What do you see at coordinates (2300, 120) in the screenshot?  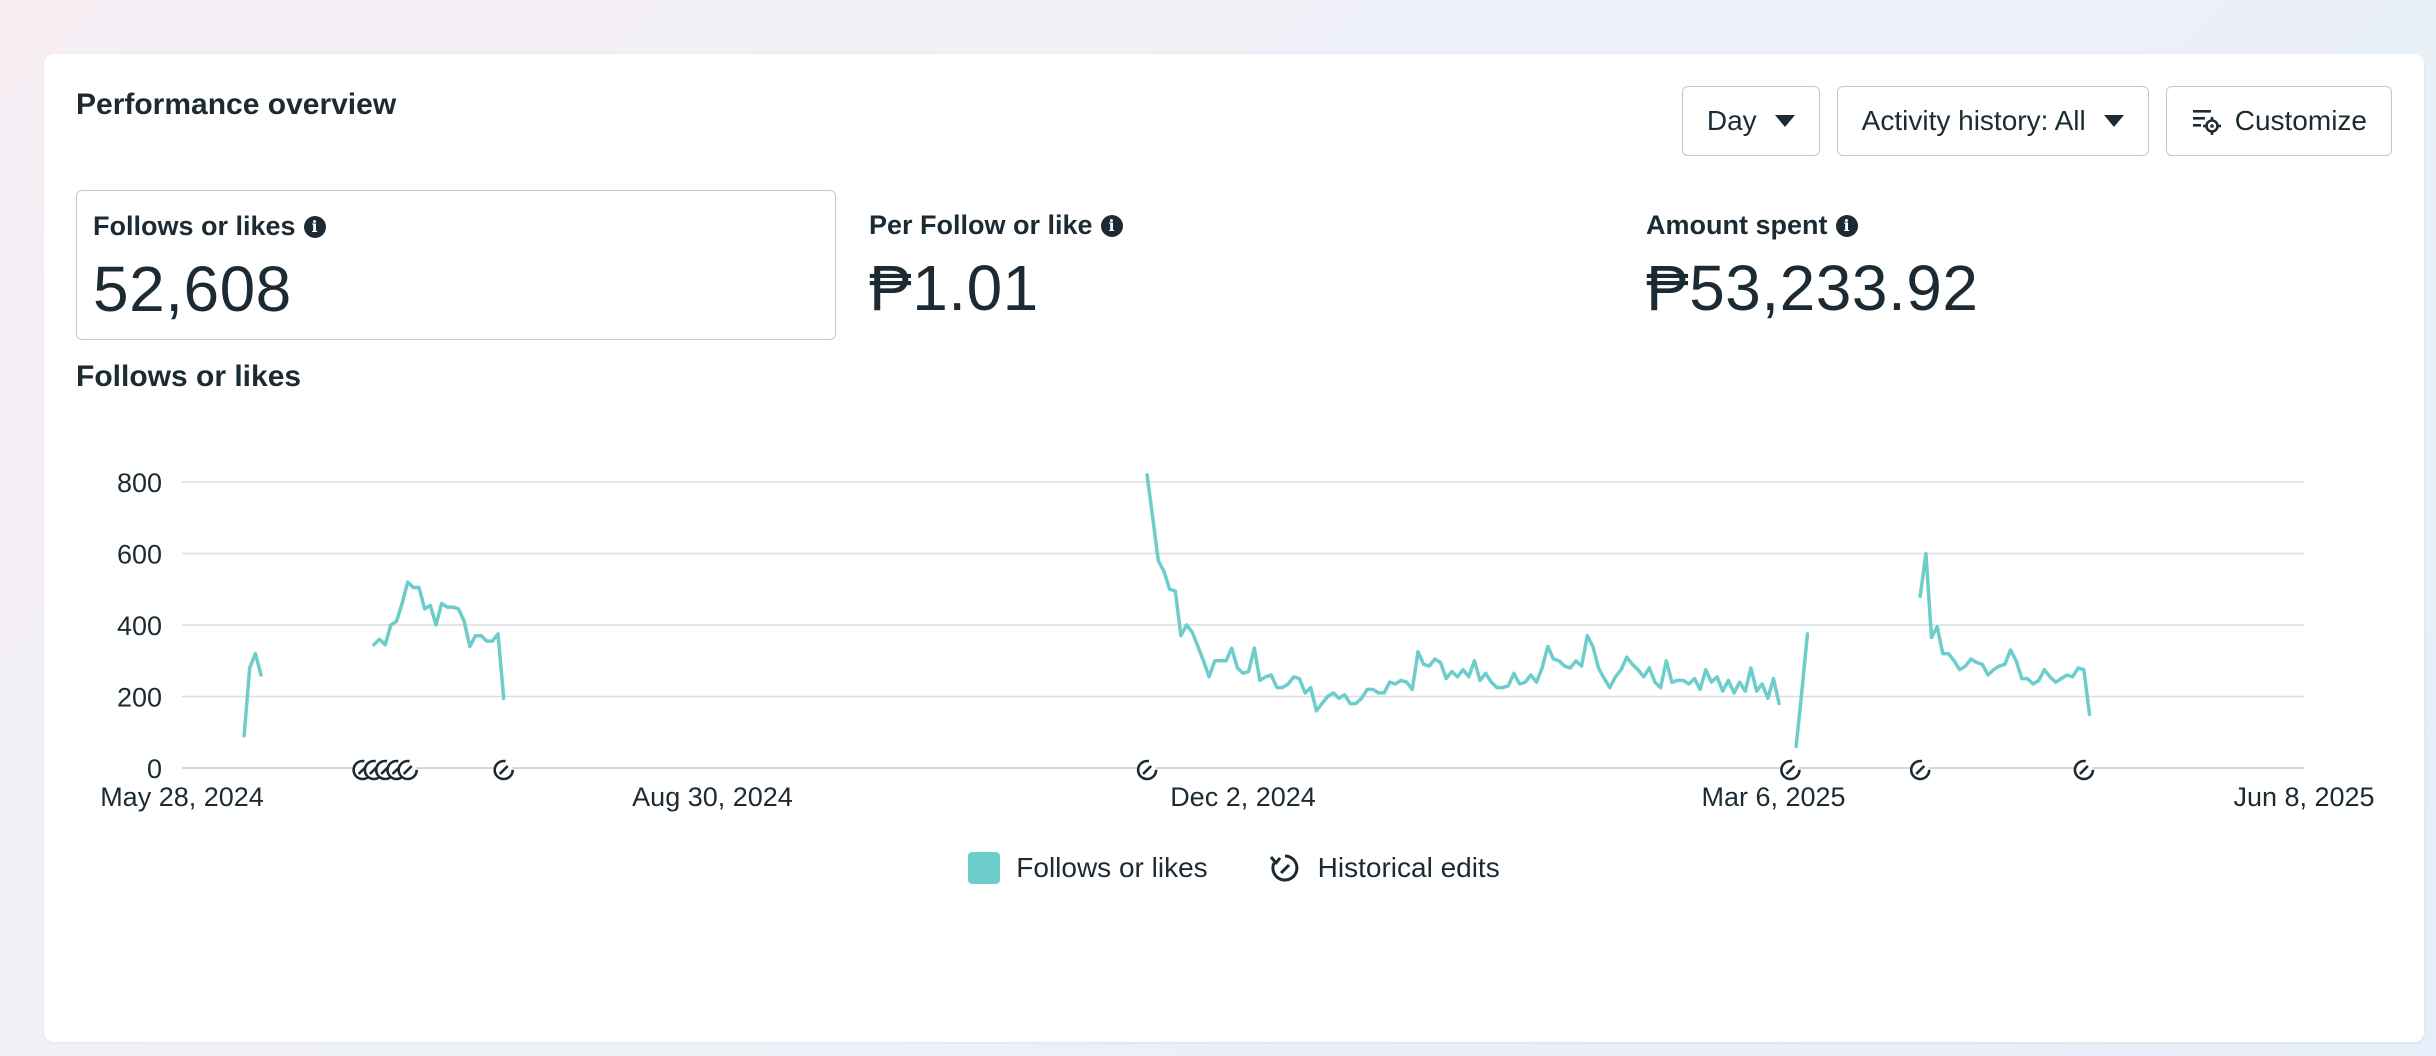 I see `customize-label: Customize` at bounding box center [2300, 120].